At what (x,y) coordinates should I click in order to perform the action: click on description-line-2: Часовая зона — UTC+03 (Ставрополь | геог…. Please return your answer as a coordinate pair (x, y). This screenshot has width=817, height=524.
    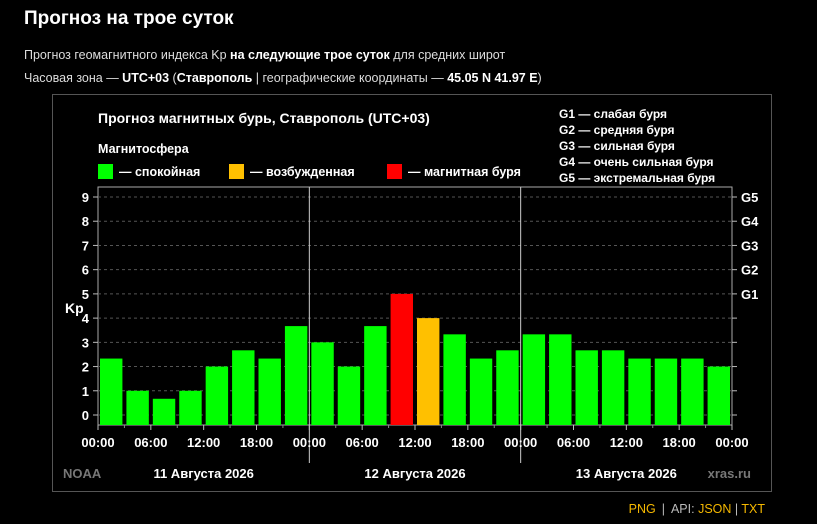
    Looking at the image, I should click on (283, 78).